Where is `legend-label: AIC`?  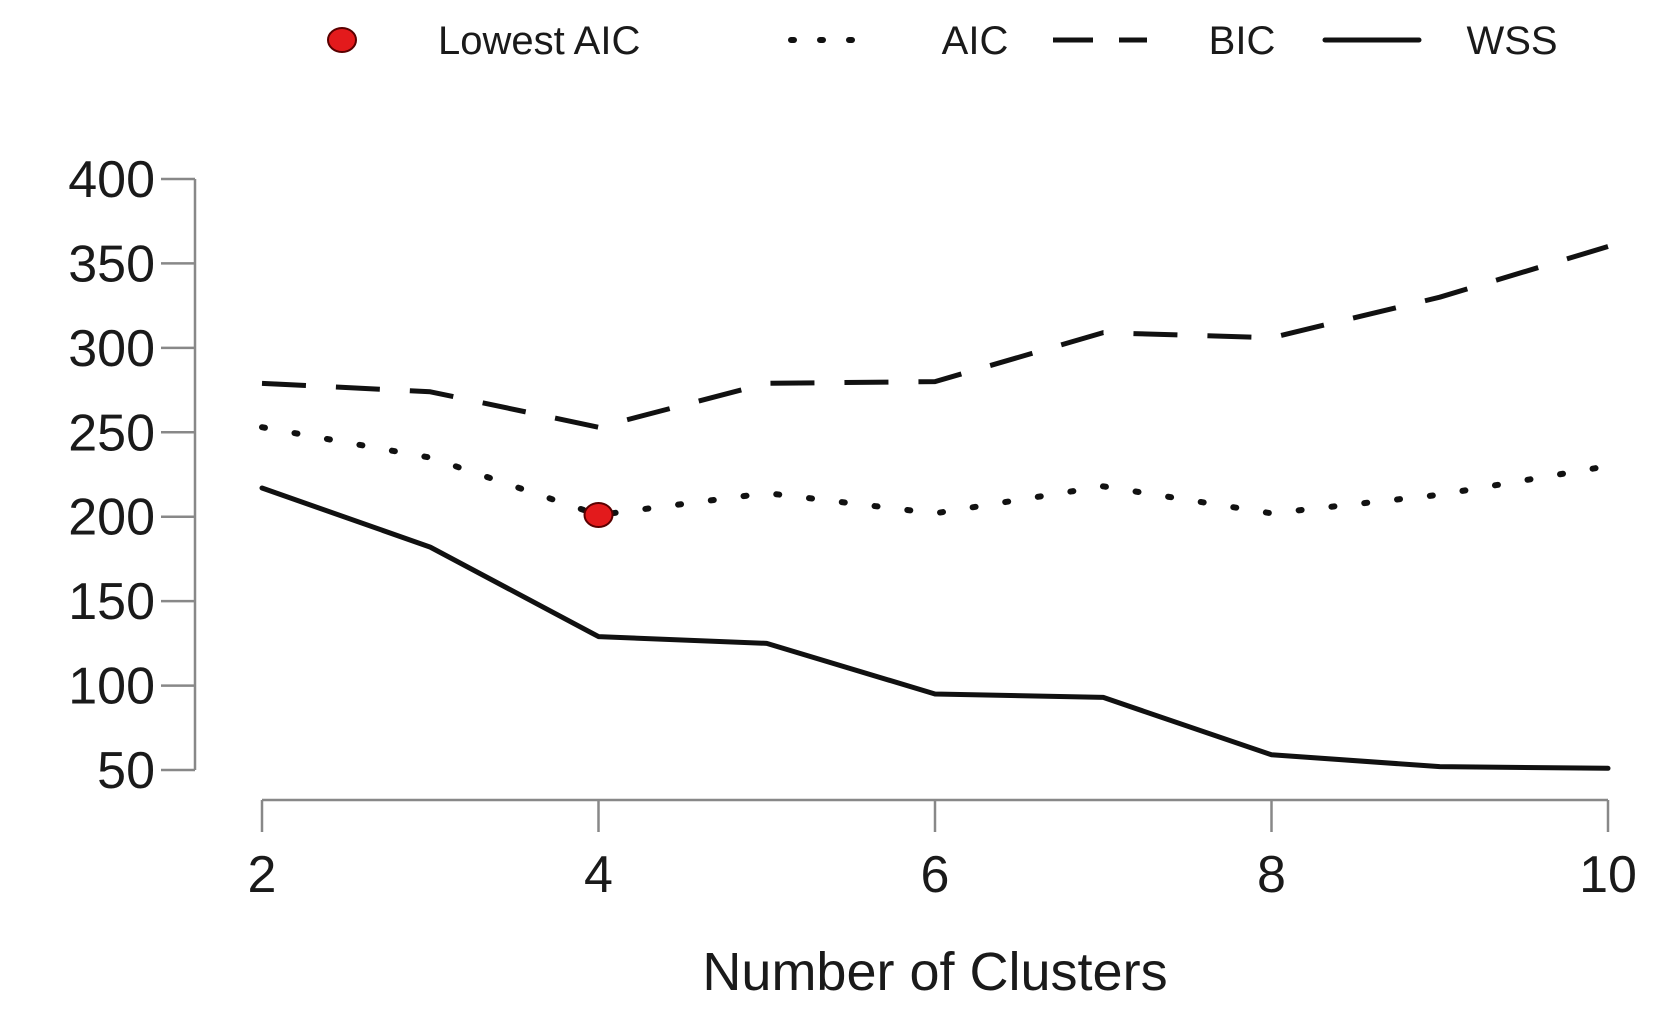 legend-label: AIC is located at coordinates (975, 41).